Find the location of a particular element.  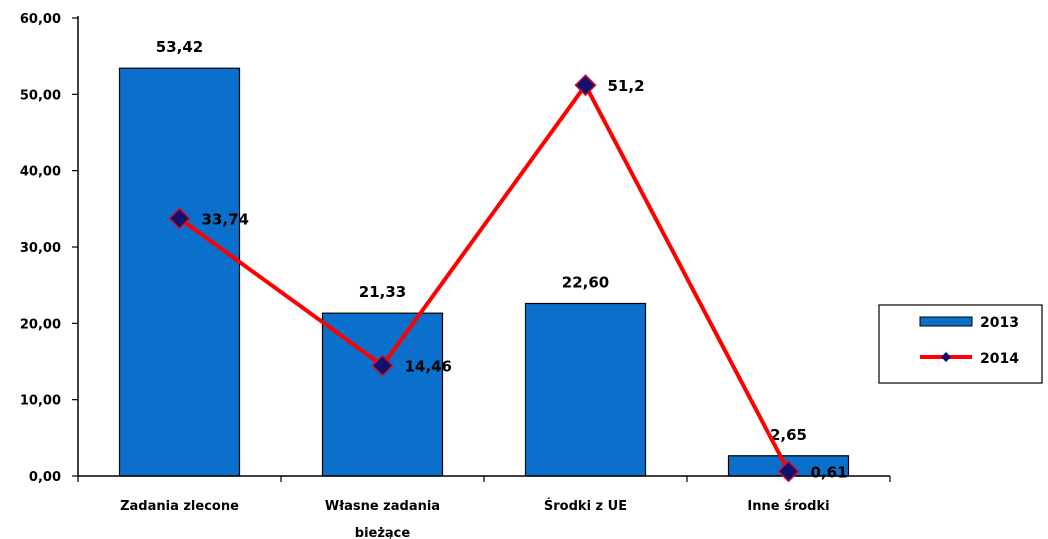

y-tick-label: 0,00 is located at coordinates (45, 477).